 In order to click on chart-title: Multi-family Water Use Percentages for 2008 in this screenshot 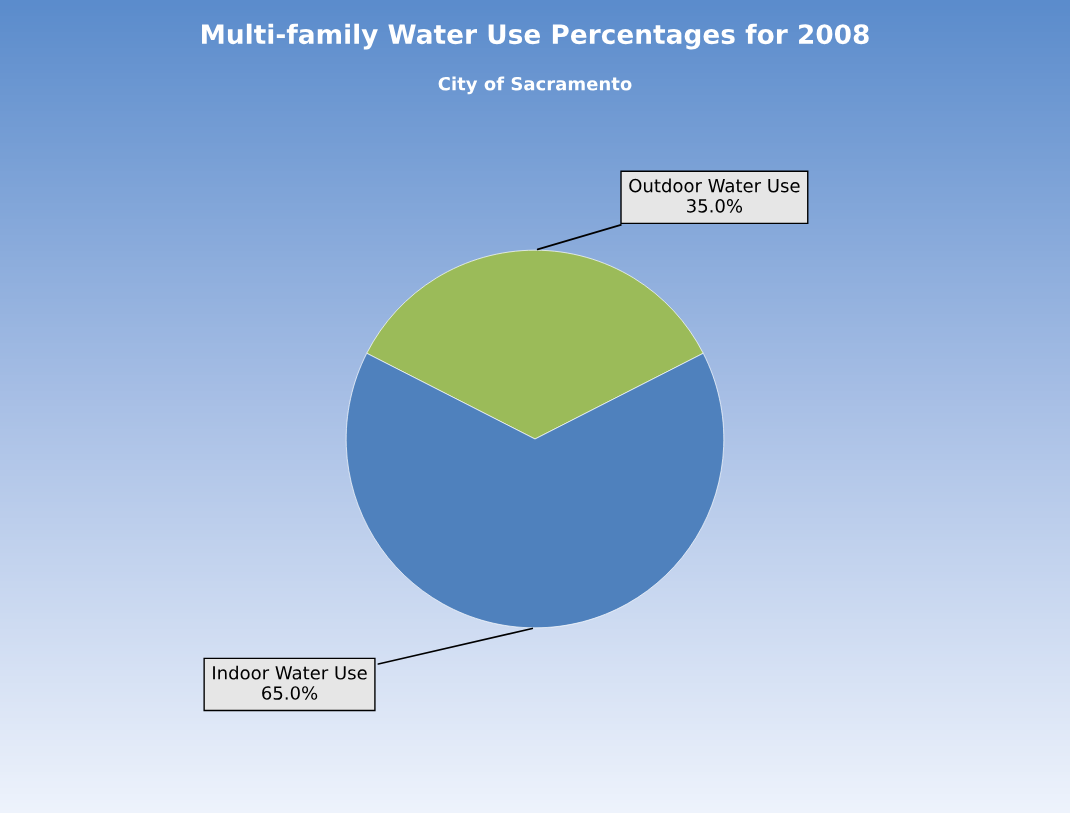, I will do `click(535, 36)`.